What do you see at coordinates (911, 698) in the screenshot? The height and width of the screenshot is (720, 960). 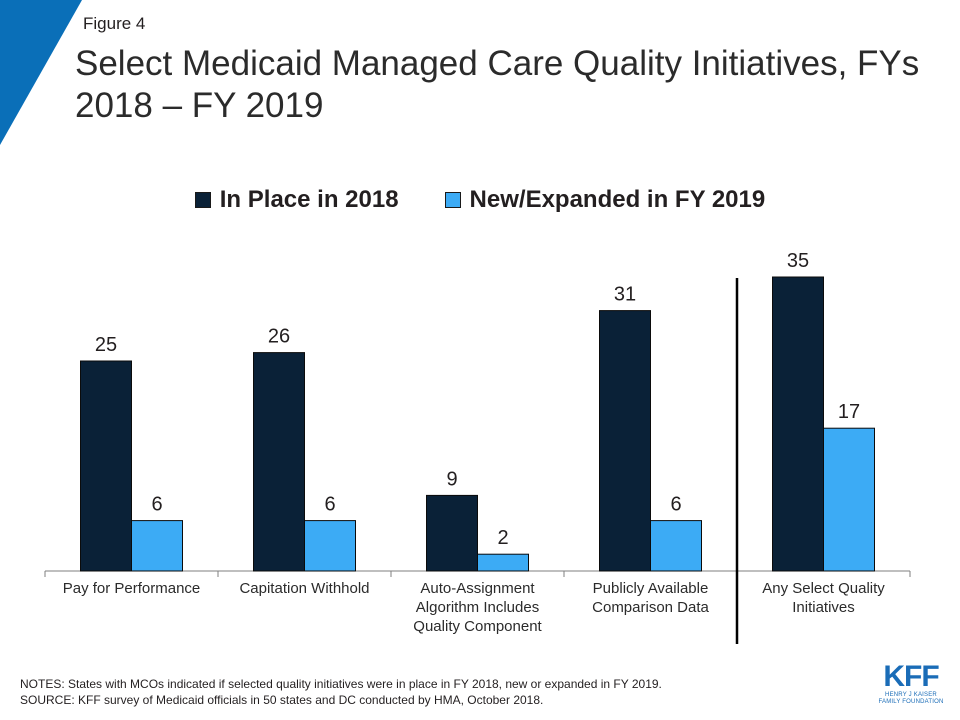 I see `logo-subtext: HENRY J KAISER FAMILY FOUNDATION` at bounding box center [911, 698].